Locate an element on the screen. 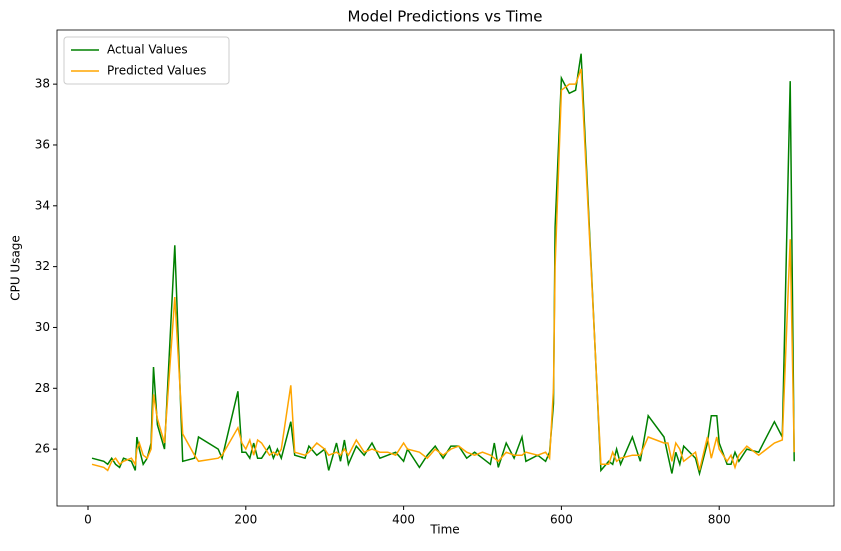  x-tick-label: 800 is located at coordinates (719, 520).